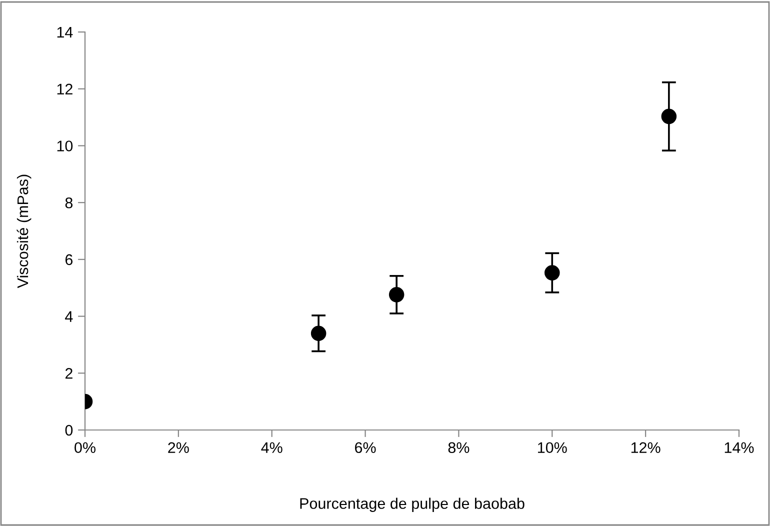 This screenshot has height=526, width=771. I want to click on x-tick-label: 8%, so click(459, 448).